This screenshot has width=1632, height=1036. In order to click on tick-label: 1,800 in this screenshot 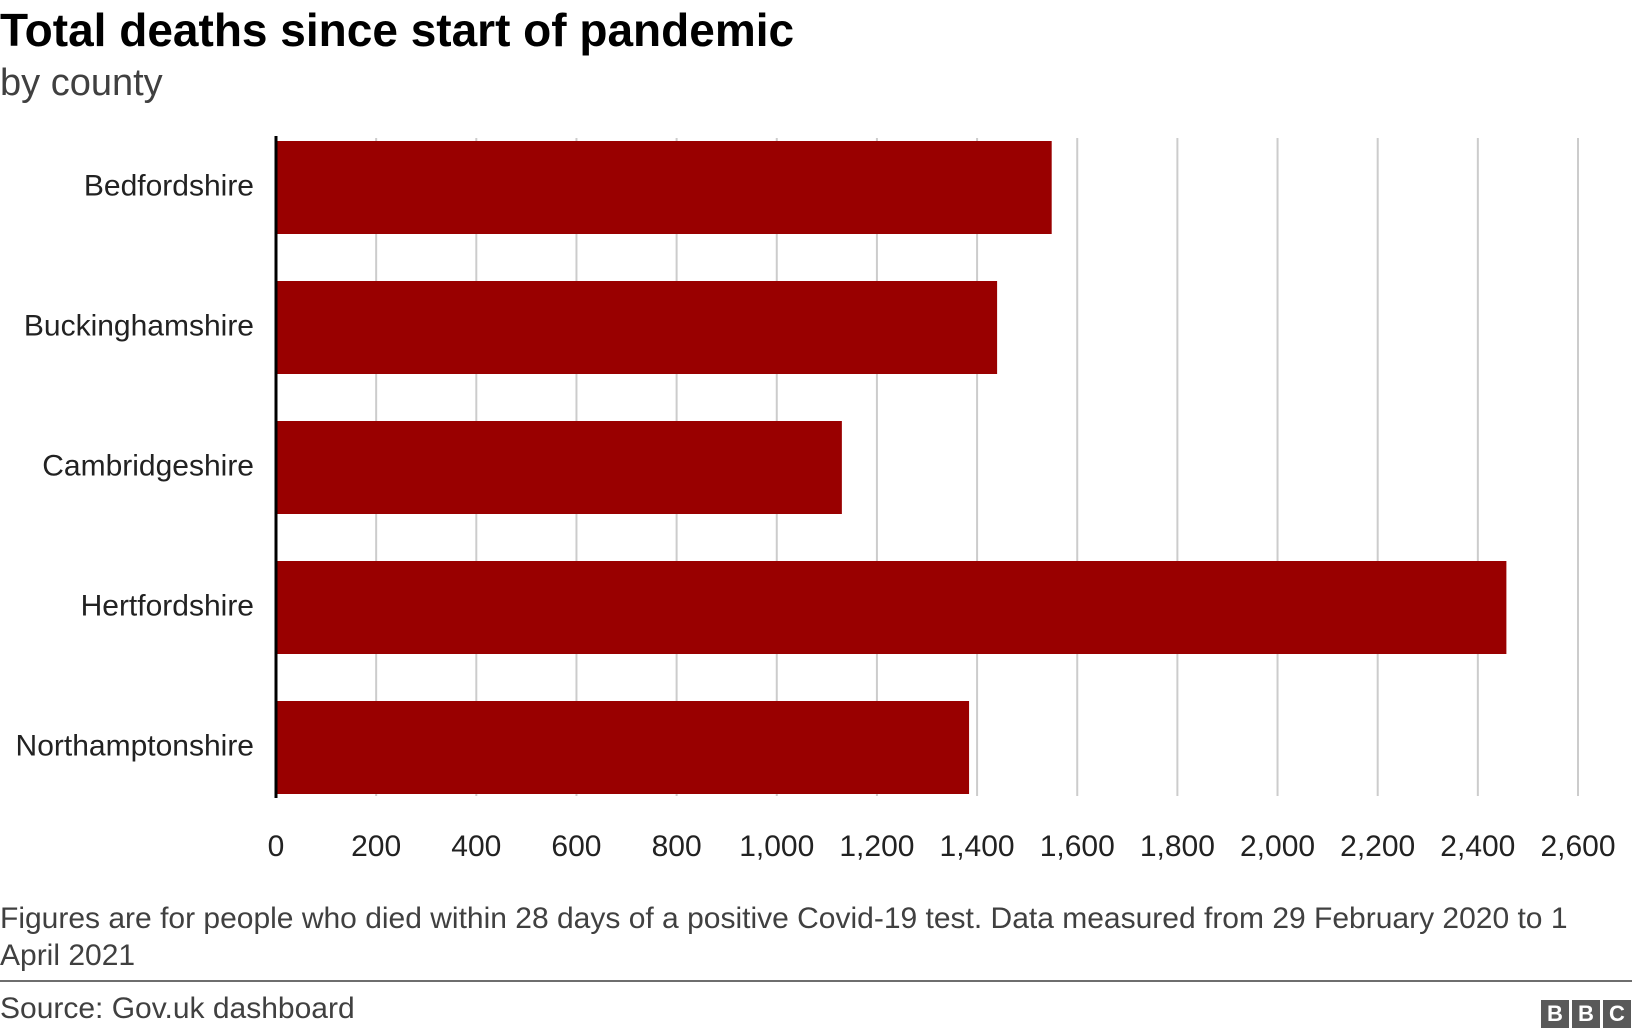, I will do `click(1177, 845)`.